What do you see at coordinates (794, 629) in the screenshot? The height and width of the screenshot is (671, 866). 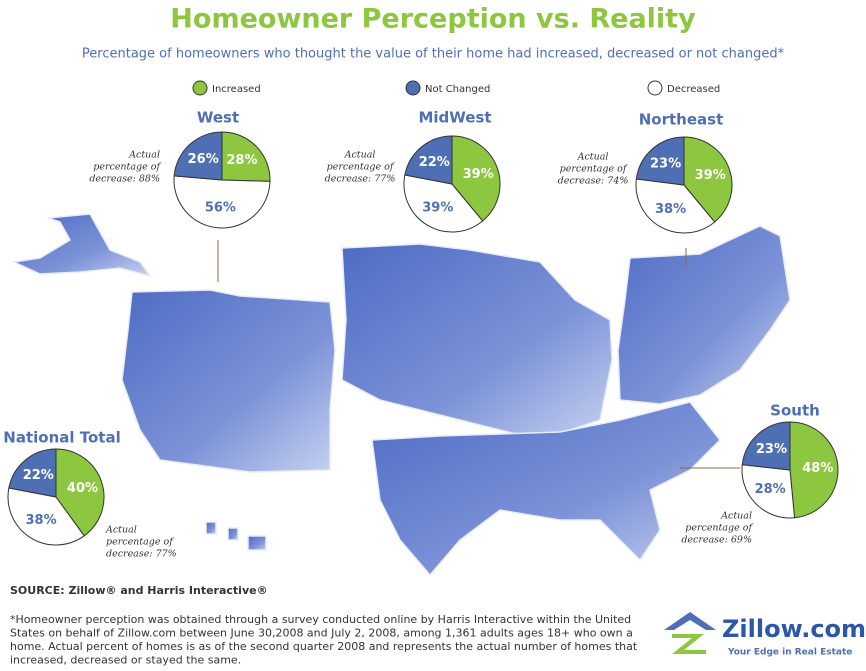 I see `logo-name: Zillow.com` at bounding box center [794, 629].